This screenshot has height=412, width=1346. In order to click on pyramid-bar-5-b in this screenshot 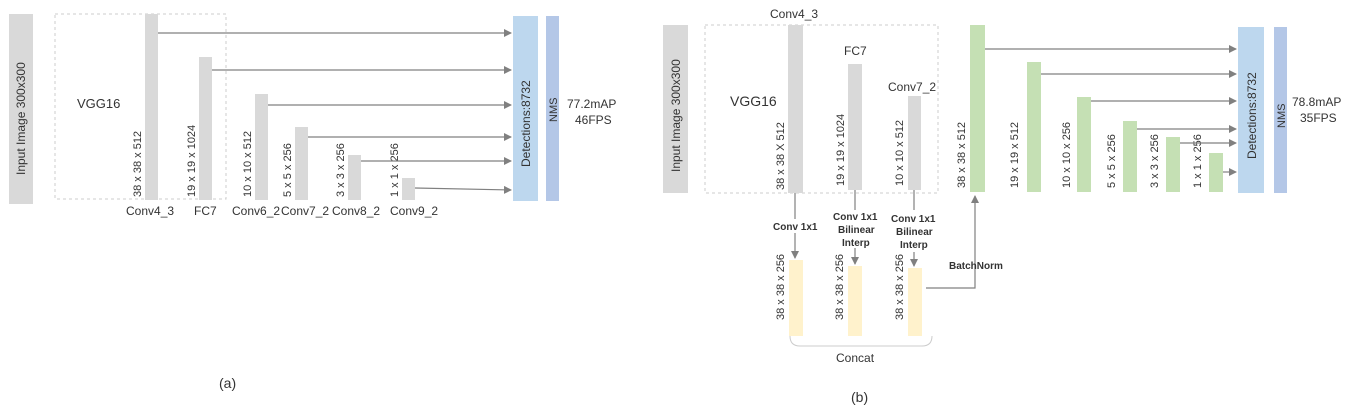, I will do `click(1173, 164)`.